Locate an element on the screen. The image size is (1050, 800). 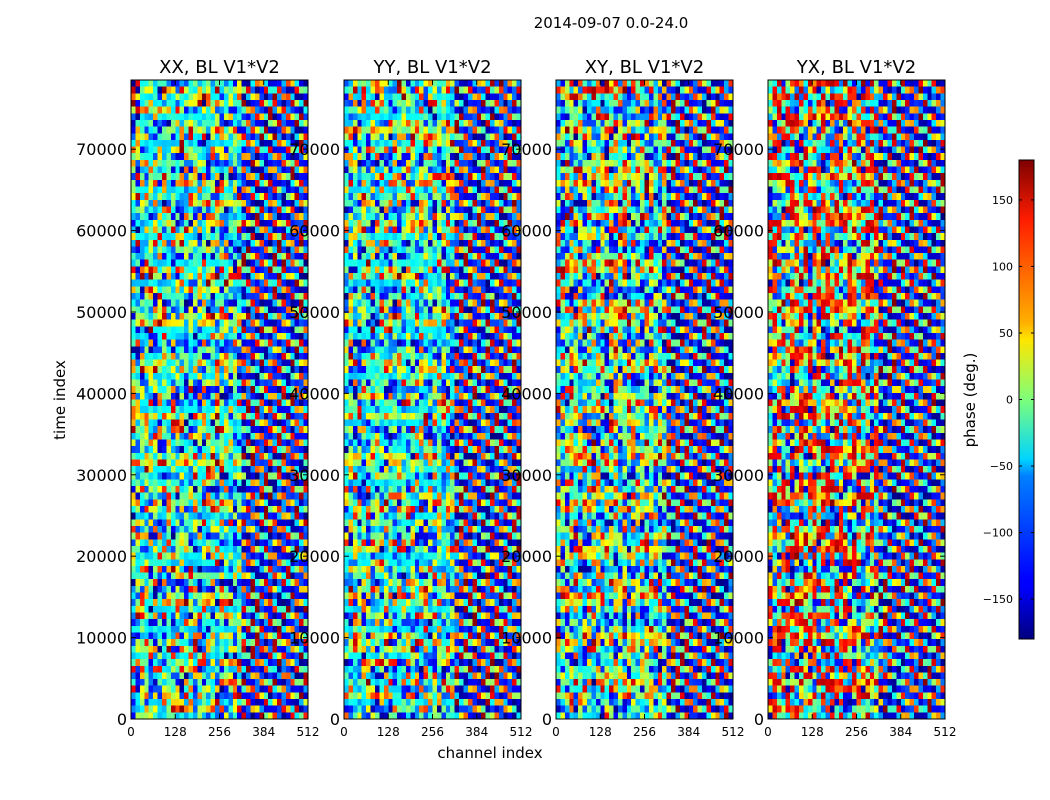
figure-suptitle: 2014-09-07 0.0-24.0 is located at coordinates (611, 23).